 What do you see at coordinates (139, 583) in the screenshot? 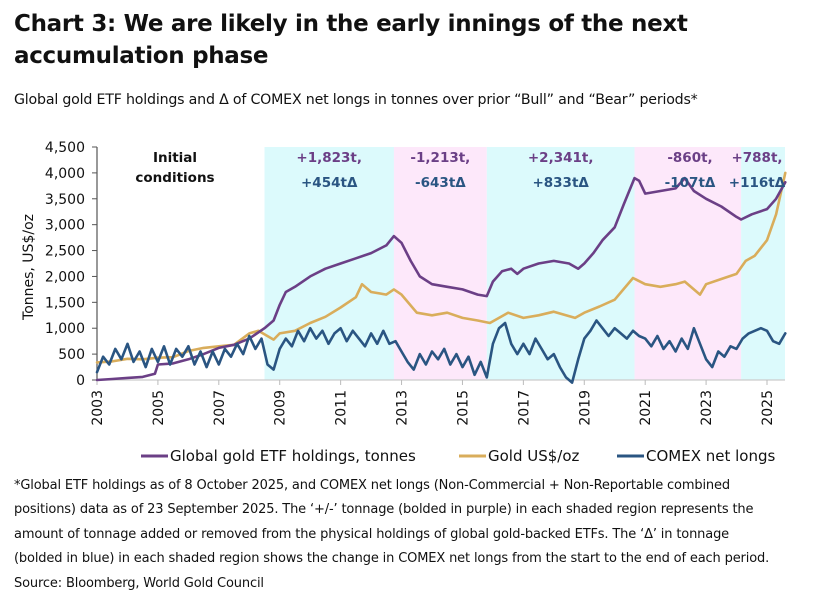
I see `source-line: Source: Bloomberg, World Gold Council` at bounding box center [139, 583].